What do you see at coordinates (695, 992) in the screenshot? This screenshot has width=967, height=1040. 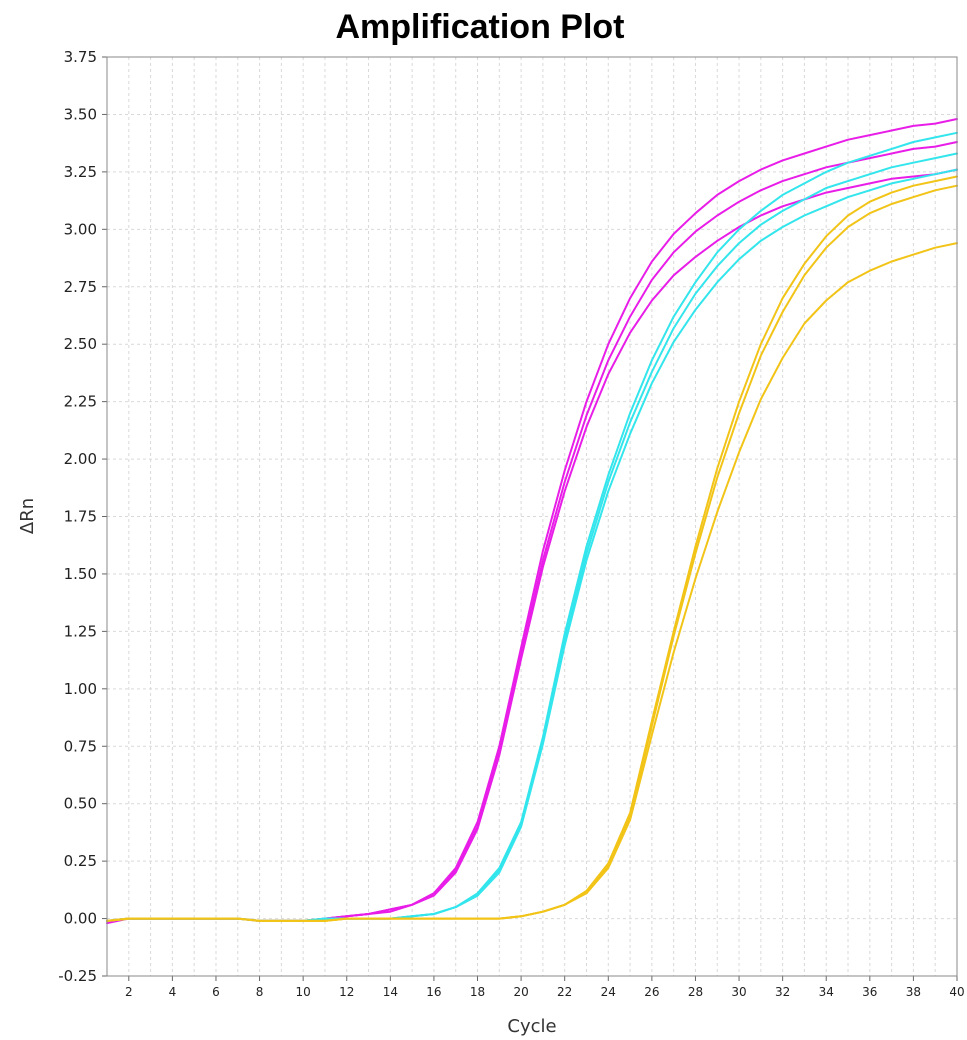 I see `x-tick-label: 28` at bounding box center [695, 992].